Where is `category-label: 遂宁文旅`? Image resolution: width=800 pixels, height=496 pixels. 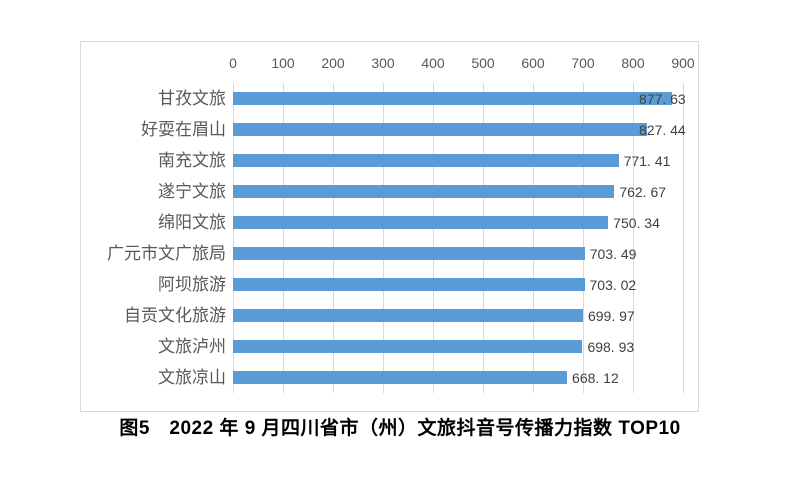 category-label: 遂宁文旅 is located at coordinates (192, 191).